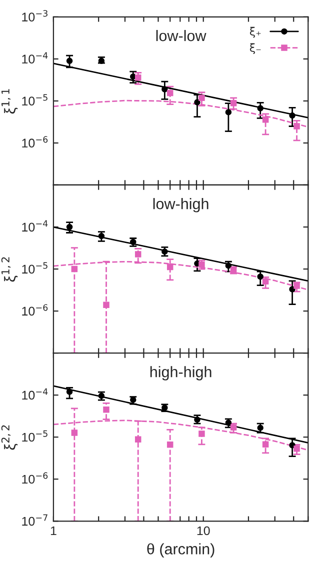 Image resolution: width=324 pixels, height=564 pixels. I want to click on legend-label: ξ₊, so click(255, 32).